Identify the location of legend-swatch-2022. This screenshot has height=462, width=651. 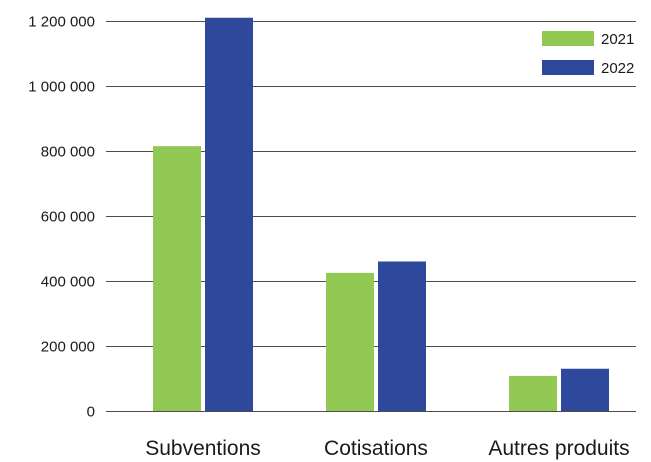
(568, 67).